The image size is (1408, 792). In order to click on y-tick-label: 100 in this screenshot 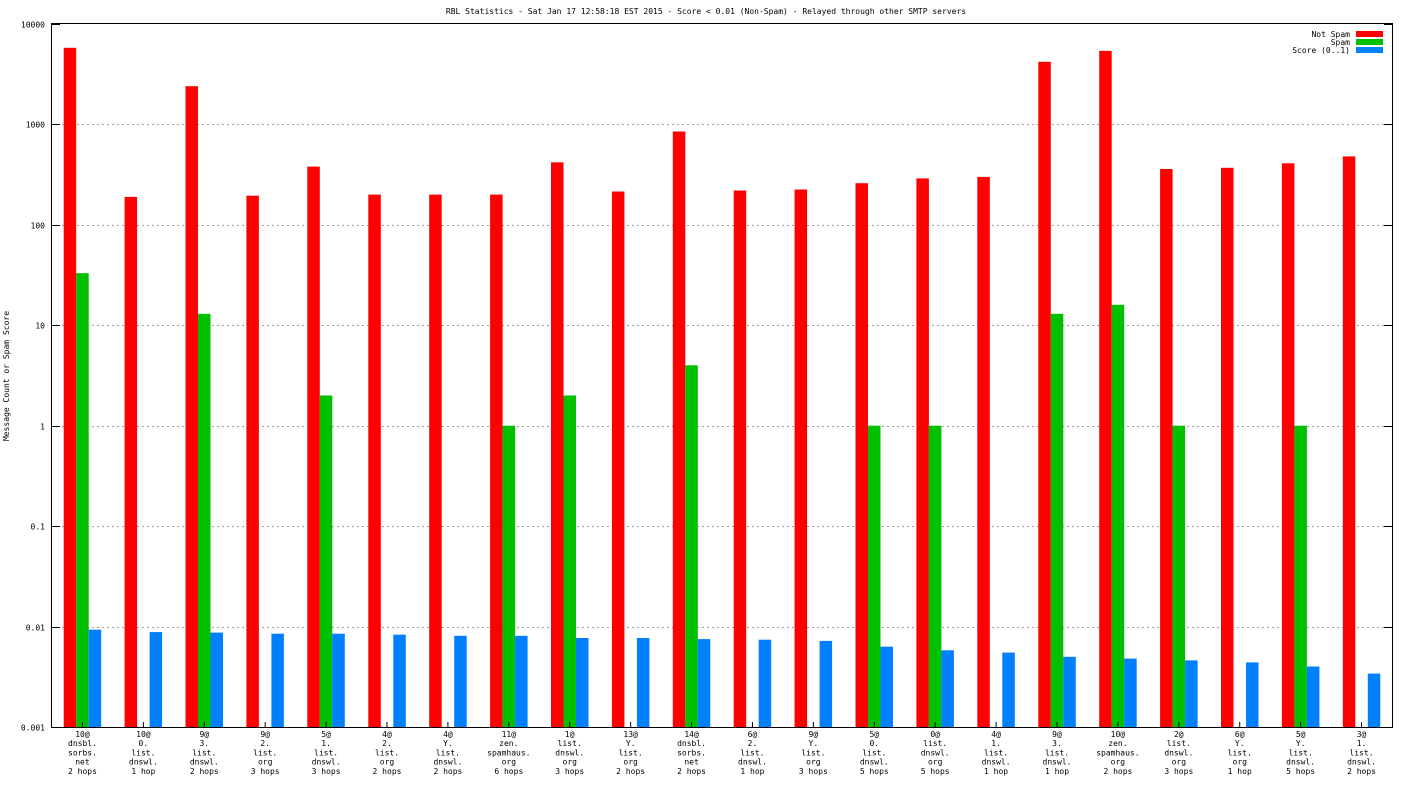, I will do `click(38, 226)`.